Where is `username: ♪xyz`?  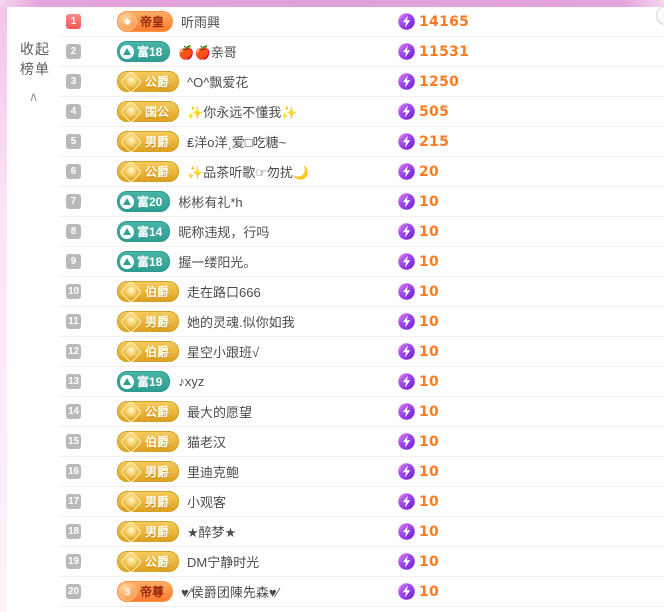 username: ♪xyz is located at coordinates (191, 381).